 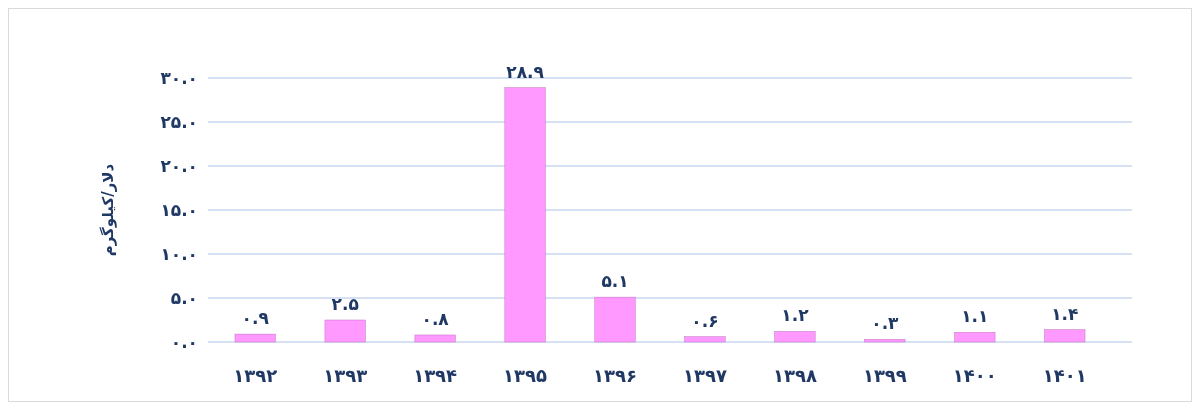 I want to click on y-tick-label: ۲۵.۰, so click(x=179, y=121).